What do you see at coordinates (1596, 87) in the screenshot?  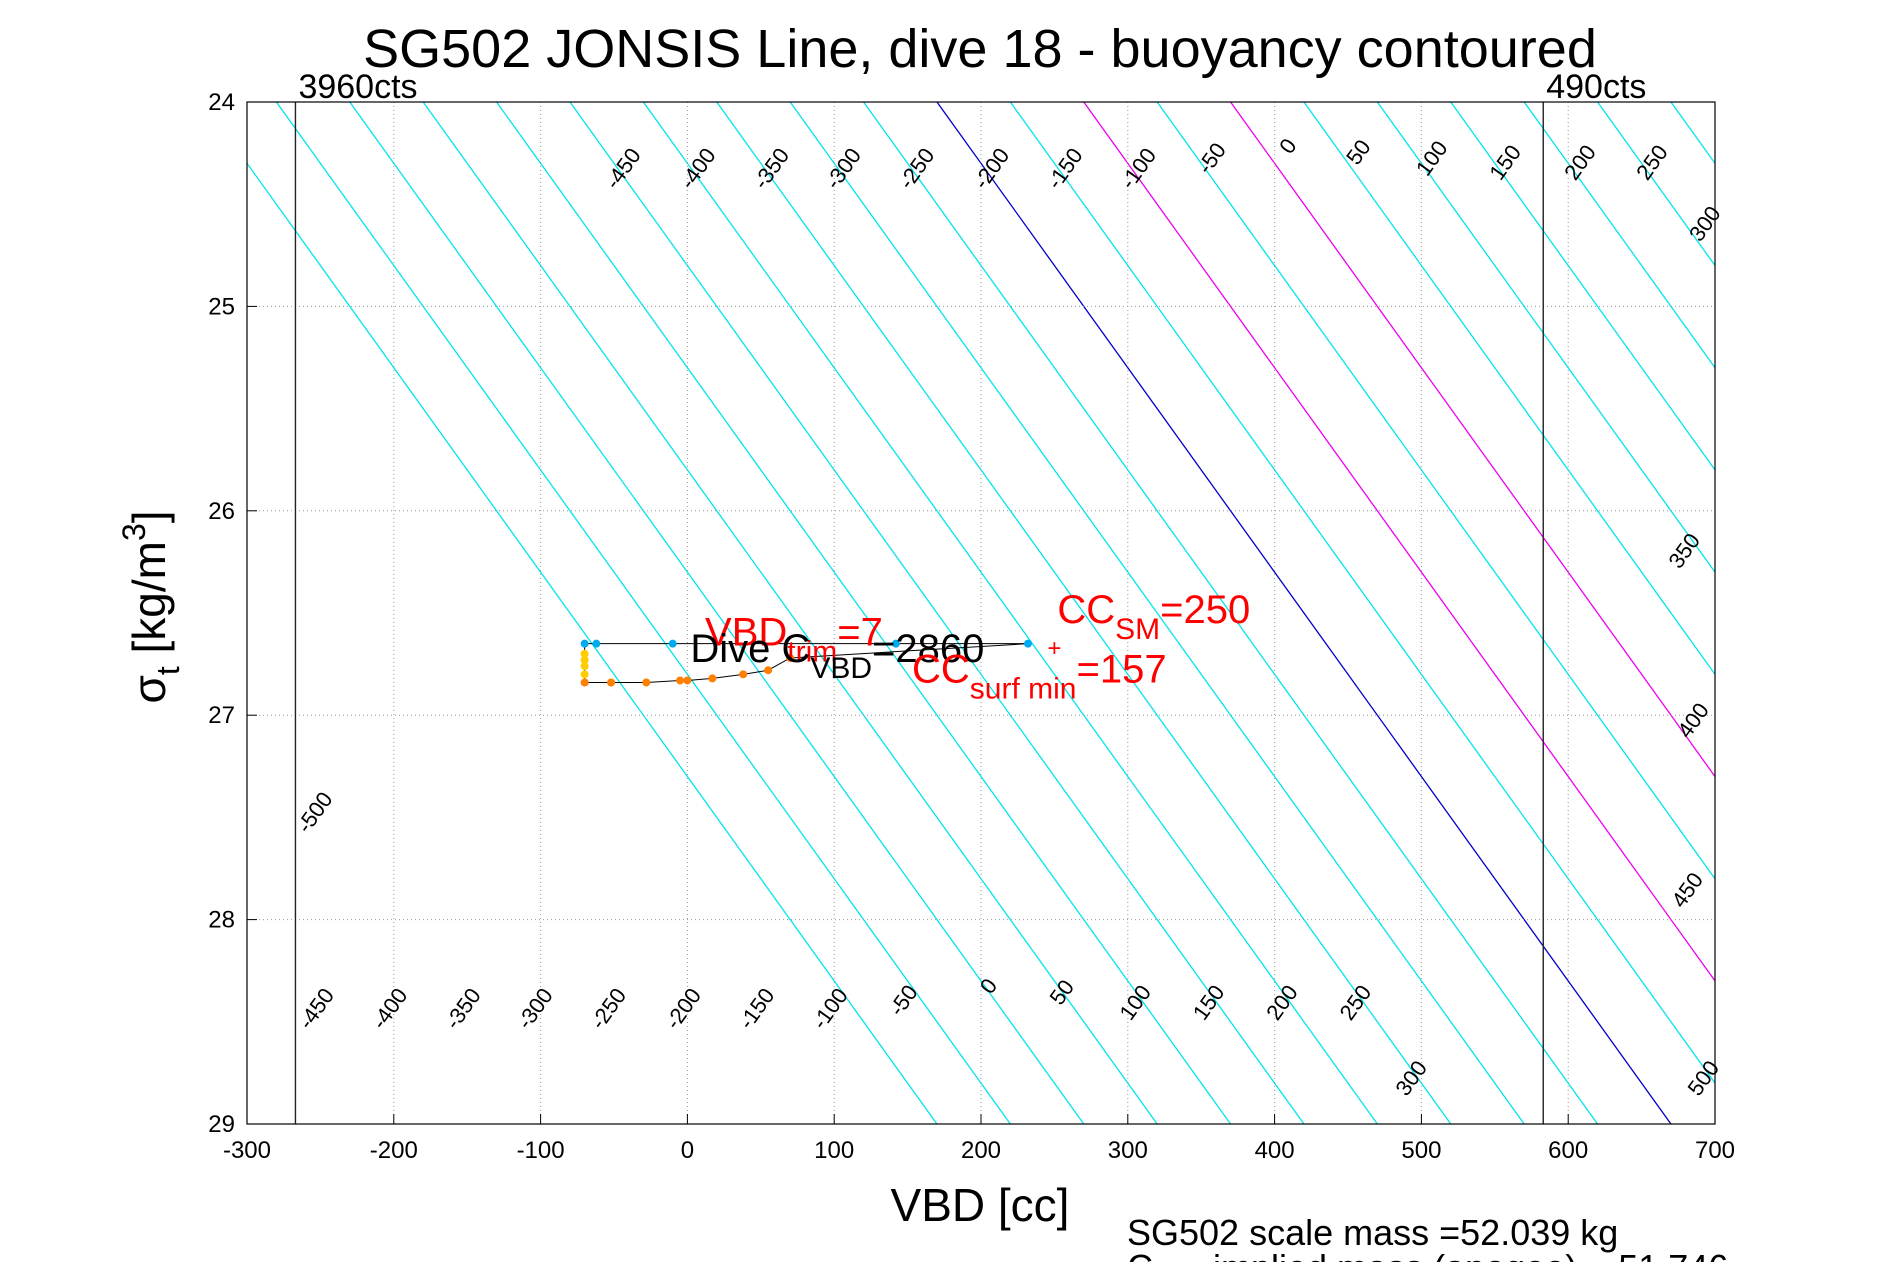 I see `limit-label: 490cts` at bounding box center [1596, 87].